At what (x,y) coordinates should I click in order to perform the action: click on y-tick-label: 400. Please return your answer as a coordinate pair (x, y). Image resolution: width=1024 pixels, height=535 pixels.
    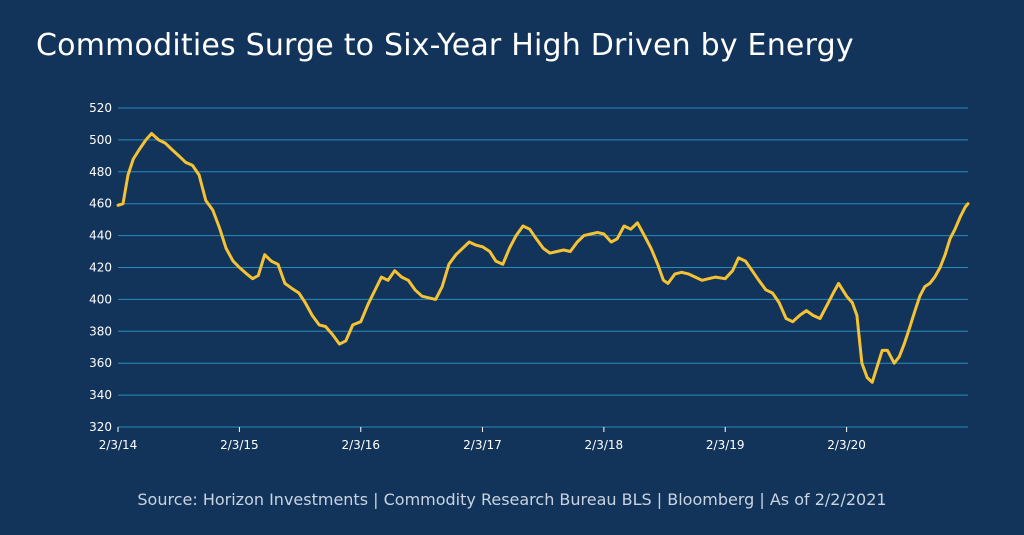
    Looking at the image, I should click on (100, 299).